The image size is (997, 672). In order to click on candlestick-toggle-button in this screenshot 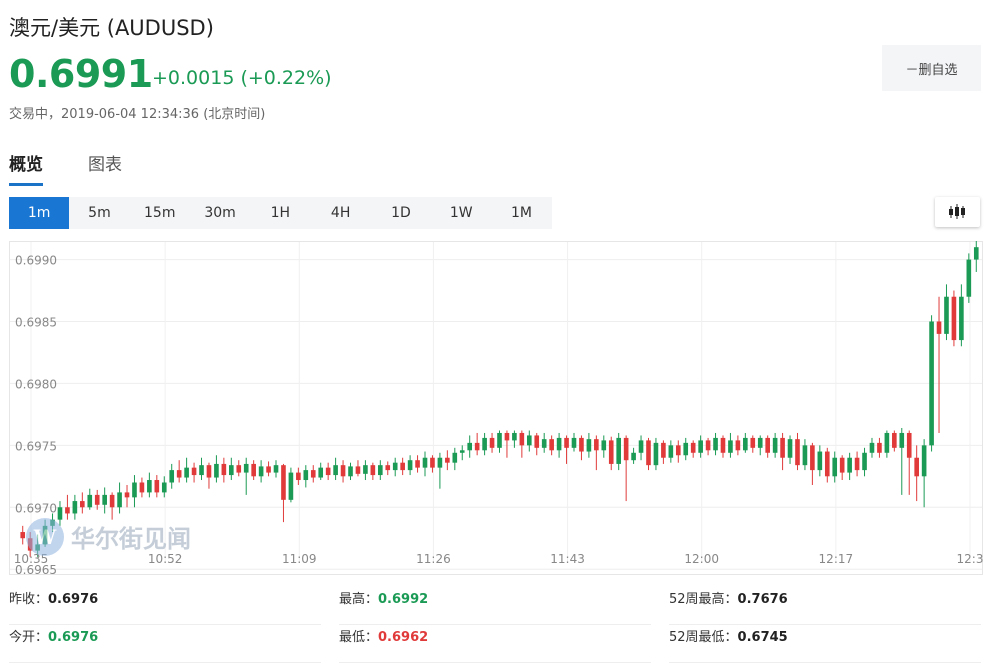, I will do `click(957, 212)`.